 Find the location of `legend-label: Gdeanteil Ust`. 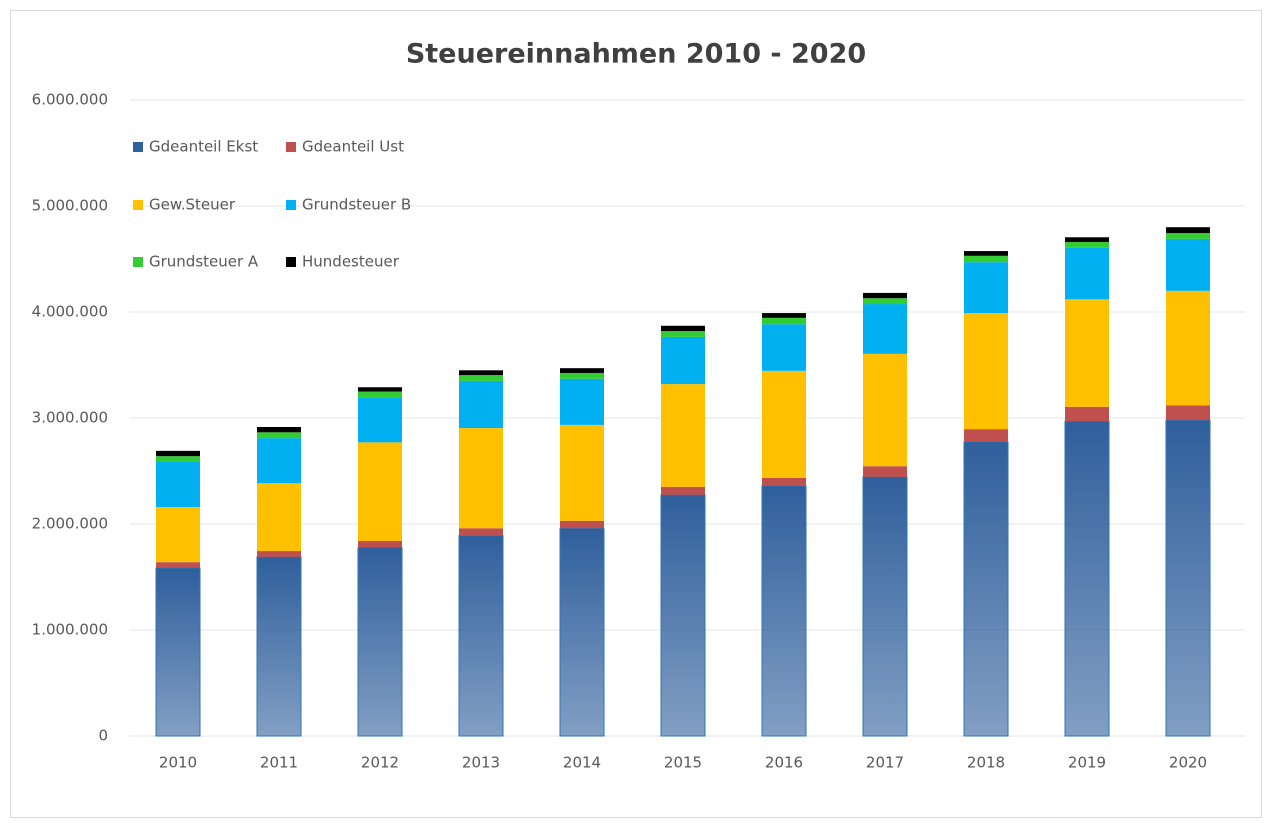

legend-label: Gdeanteil Ust is located at coordinates (353, 147).